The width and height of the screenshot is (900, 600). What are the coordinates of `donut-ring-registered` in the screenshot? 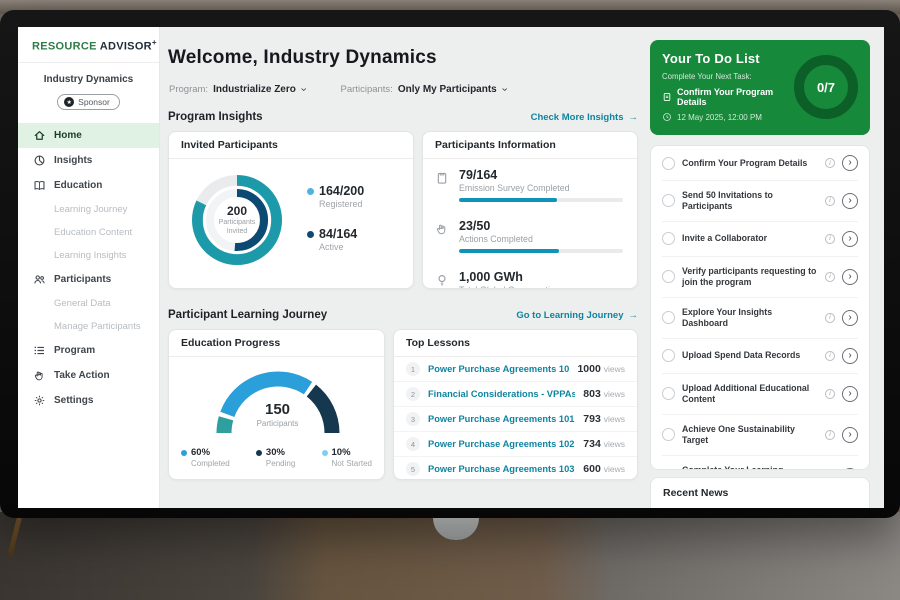 It's located at (237, 220).